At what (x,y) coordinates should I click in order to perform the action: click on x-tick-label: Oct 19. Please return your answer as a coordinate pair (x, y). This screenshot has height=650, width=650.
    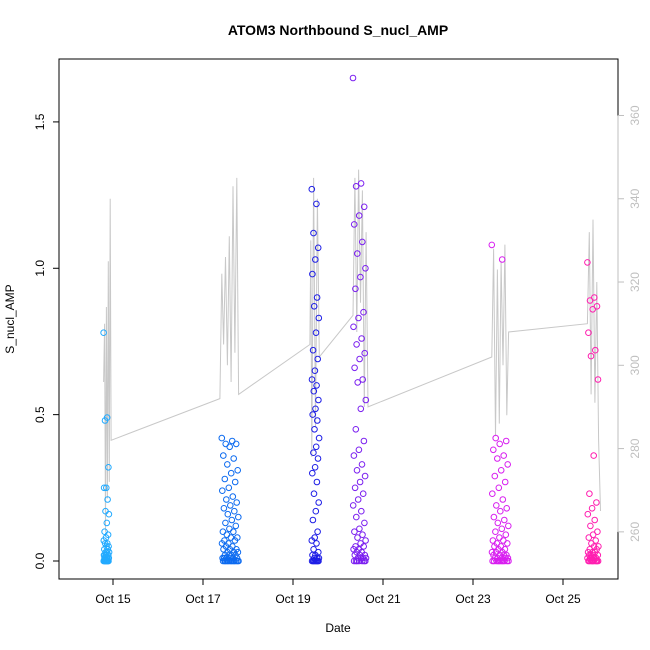
    Looking at the image, I should click on (293, 599).